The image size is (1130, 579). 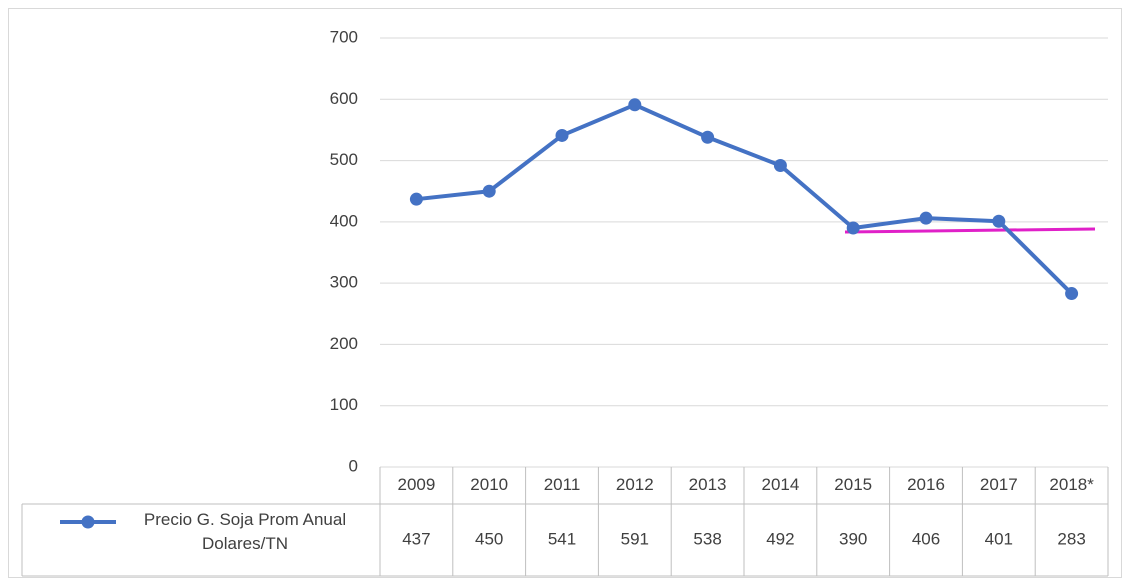 What do you see at coordinates (489, 484) in the screenshot?
I see `x-tick-label: 2010` at bounding box center [489, 484].